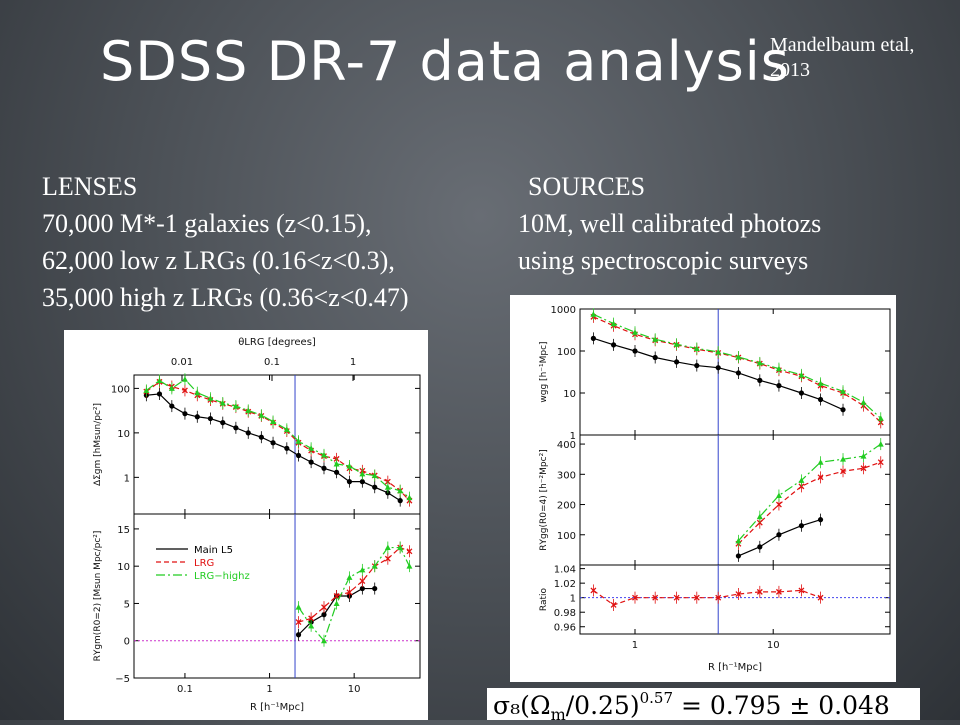  What do you see at coordinates (182, 362) in the screenshot?
I see `top-axis-tick-label: 0.01` at bounding box center [182, 362].